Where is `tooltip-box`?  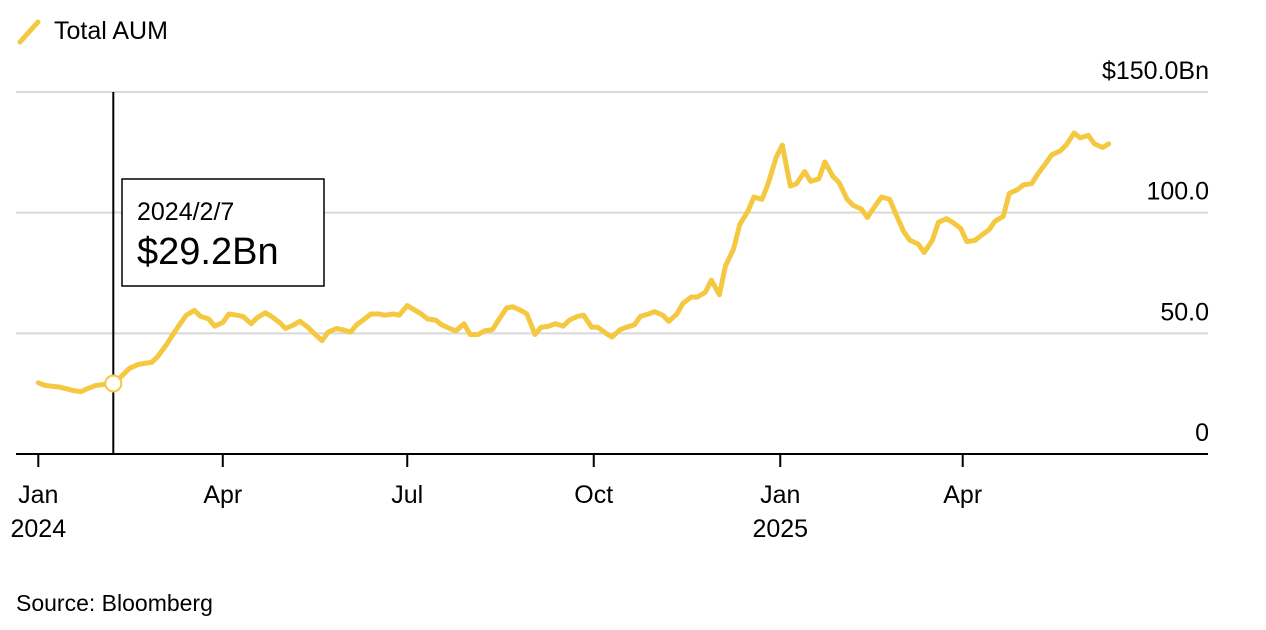
tooltip-box is located at coordinates (223, 232).